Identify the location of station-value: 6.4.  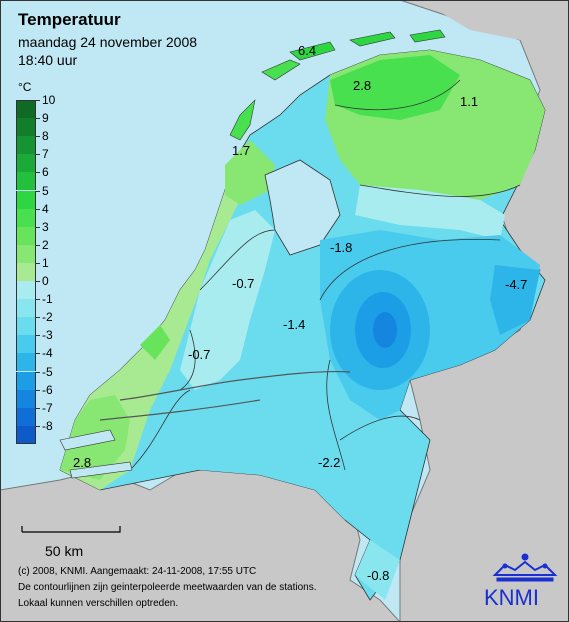
(307, 50).